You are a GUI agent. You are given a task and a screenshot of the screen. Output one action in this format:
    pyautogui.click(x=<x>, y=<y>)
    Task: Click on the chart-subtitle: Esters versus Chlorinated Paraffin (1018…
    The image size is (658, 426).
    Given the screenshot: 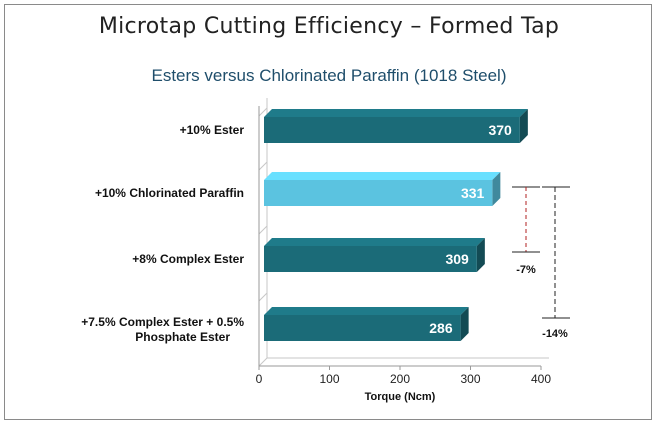 What is the action you would take?
    pyautogui.click(x=329, y=75)
    